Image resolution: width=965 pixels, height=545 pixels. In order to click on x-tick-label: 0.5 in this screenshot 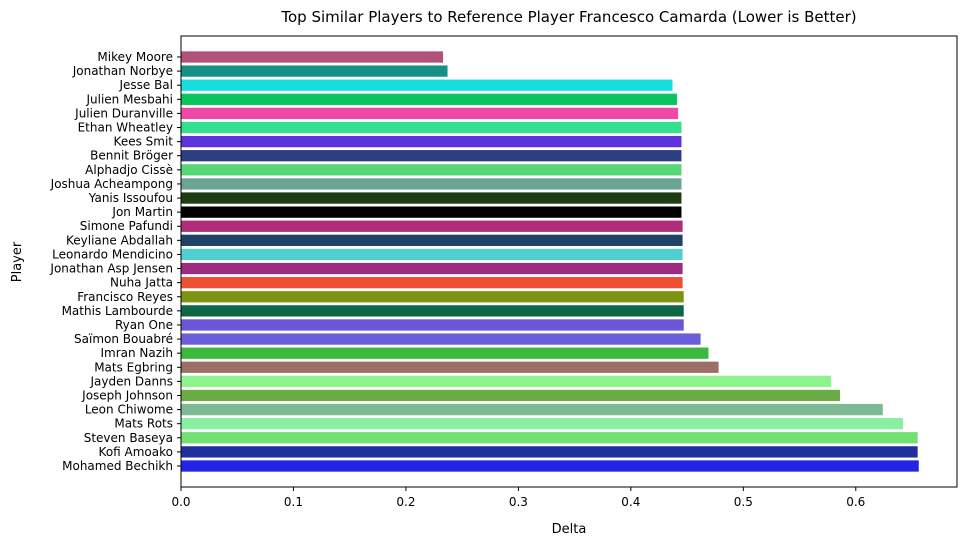, I will do `click(743, 502)`.